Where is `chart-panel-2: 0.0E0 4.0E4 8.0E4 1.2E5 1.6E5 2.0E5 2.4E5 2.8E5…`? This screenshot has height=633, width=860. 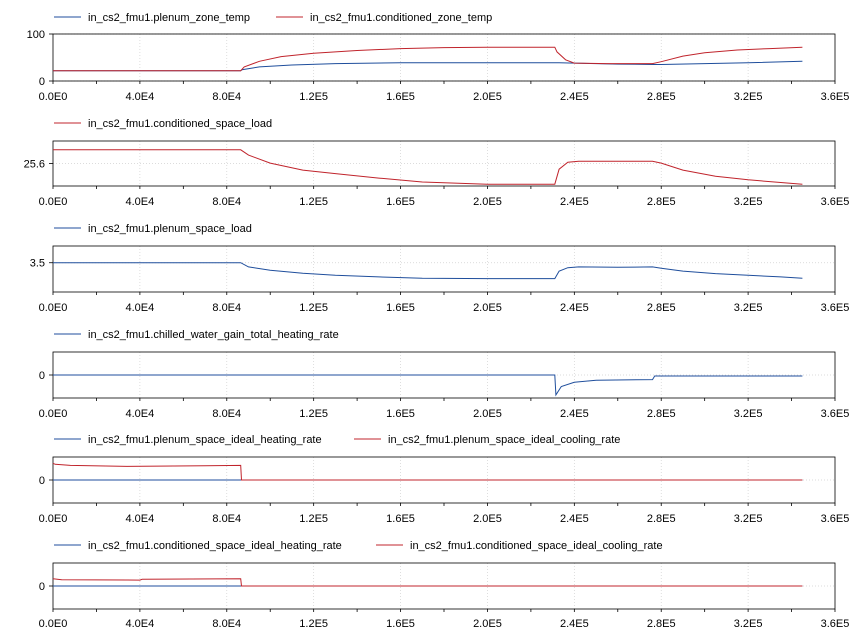 chart-panel-2: 0.0E0 4.0E4 8.0E4 1.2E5 1.6E5 2.0E5 2.4E5 2.8E5… is located at coordinates (437, 163).